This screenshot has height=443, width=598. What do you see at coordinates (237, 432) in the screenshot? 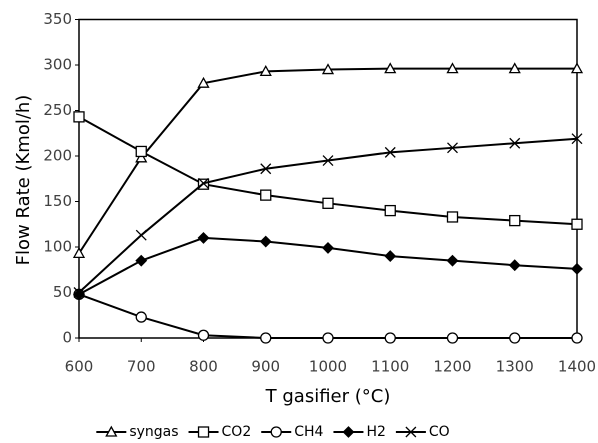
I see `legend-label: CO2` at bounding box center [237, 432].